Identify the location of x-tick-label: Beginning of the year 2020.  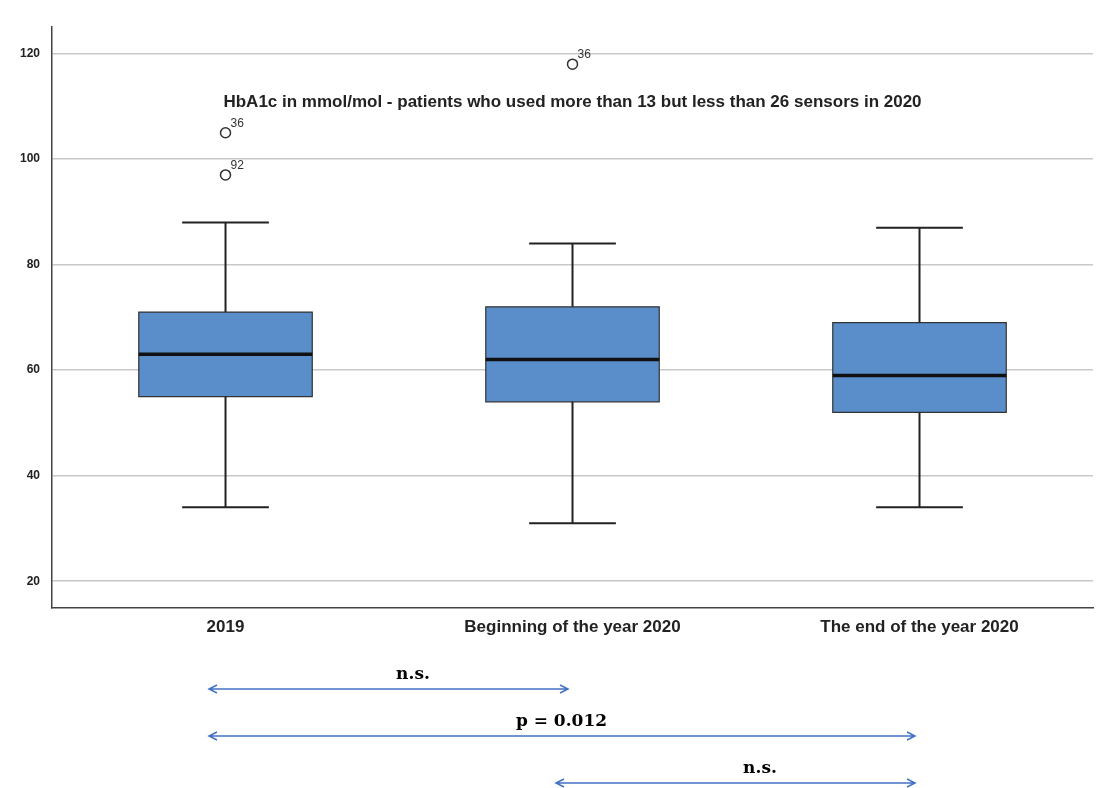
(572, 627).